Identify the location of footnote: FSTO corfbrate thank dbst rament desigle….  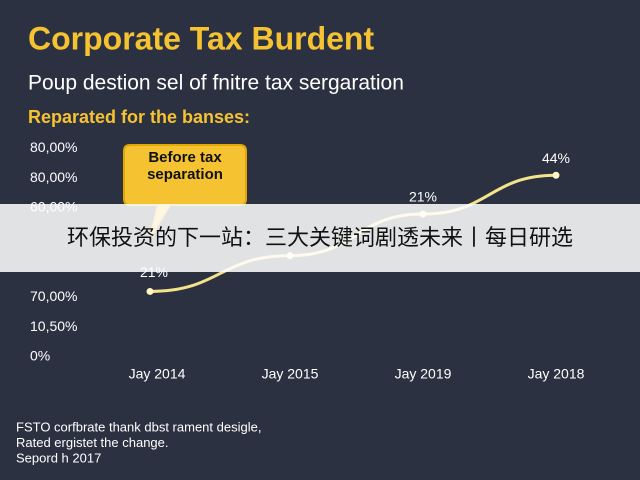
(138, 426).